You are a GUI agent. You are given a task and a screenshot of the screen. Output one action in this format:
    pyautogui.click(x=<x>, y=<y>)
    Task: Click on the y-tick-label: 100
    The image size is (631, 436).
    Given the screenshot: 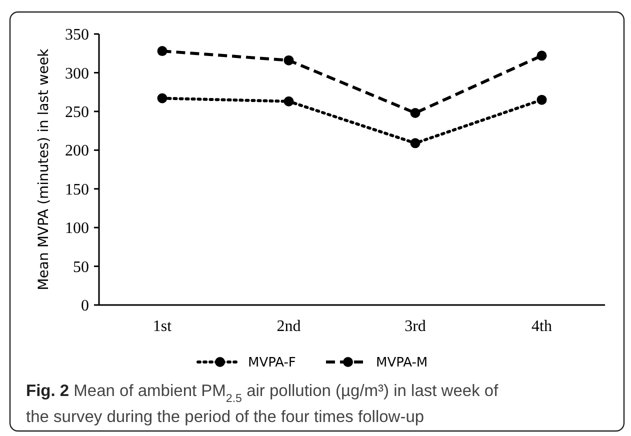 What is the action you would take?
    pyautogui.click(x=77, y=229)
    